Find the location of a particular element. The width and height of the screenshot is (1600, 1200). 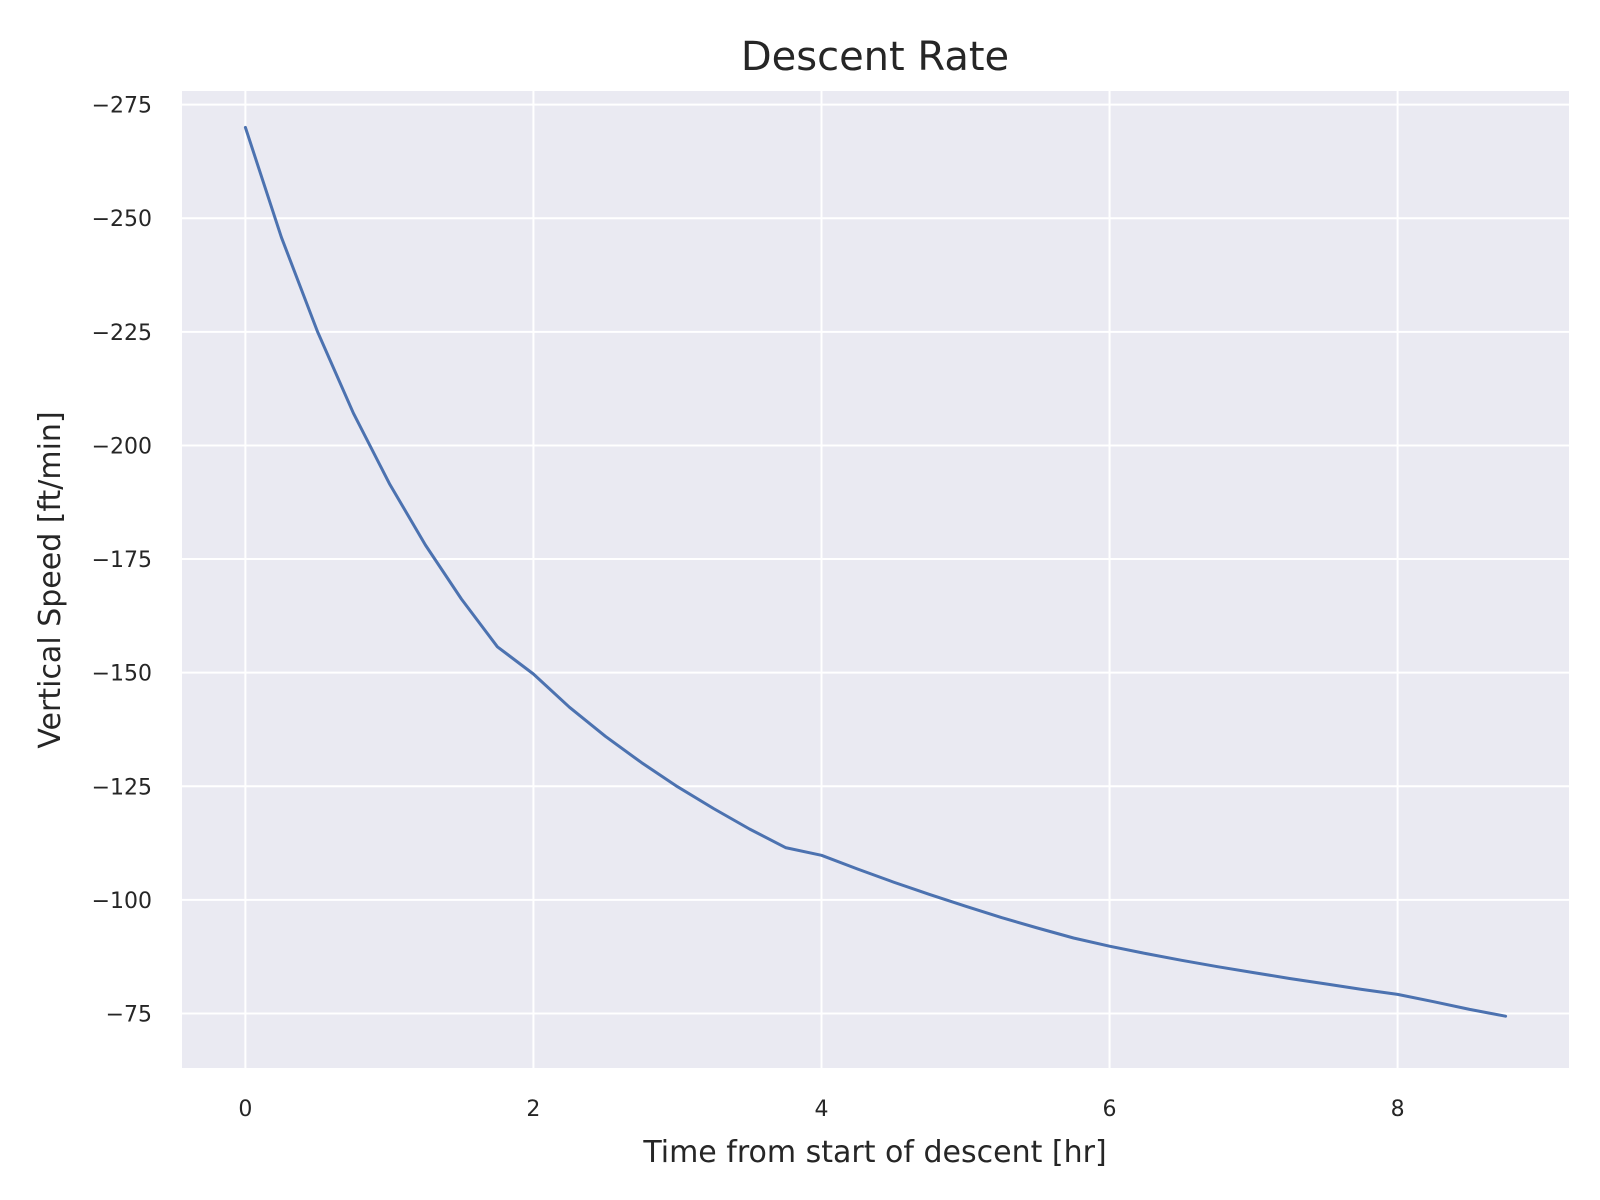

y-tick-label: −75 is located at coordinates (129, 1014).